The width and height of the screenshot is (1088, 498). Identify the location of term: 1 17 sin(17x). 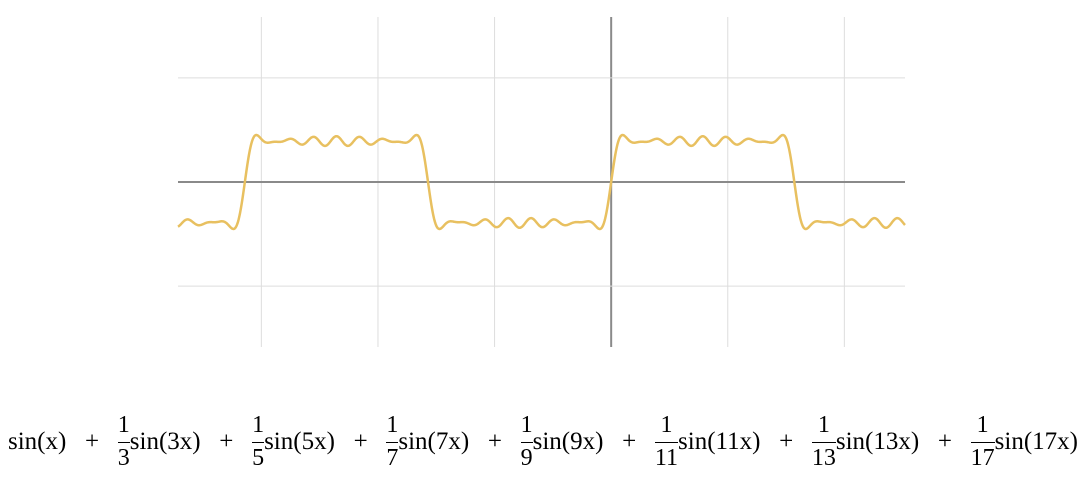
(1024, 441).